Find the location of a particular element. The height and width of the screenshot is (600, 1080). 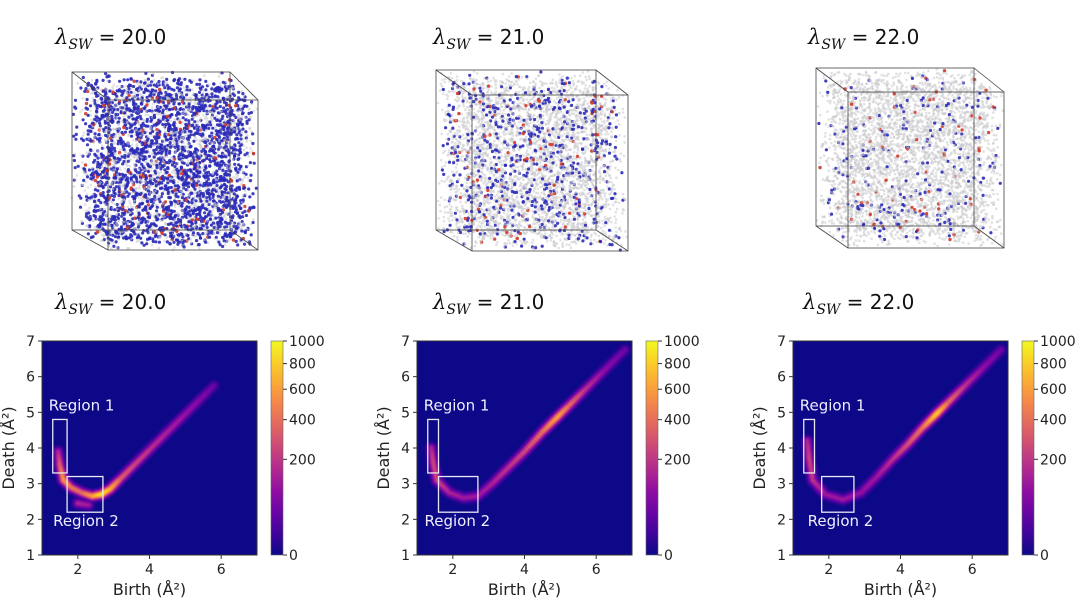

plot-title-2: λSW = 21.0 is located at coordinates (488, 304).